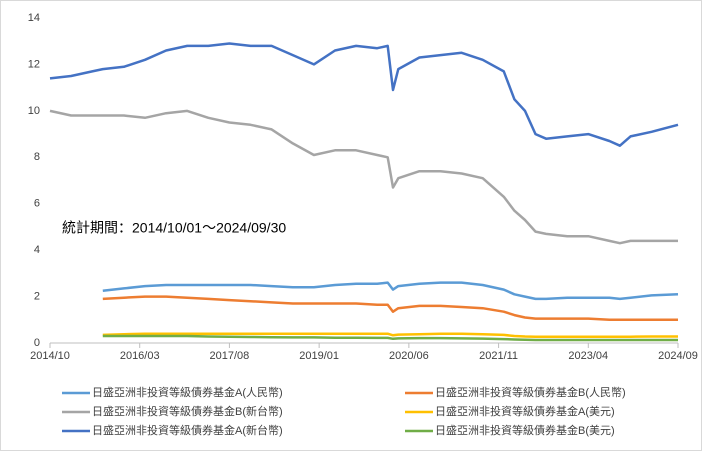 This screenshot has height=451, width=702. I want to click on y-tick-label: 0, so click(37, 343).